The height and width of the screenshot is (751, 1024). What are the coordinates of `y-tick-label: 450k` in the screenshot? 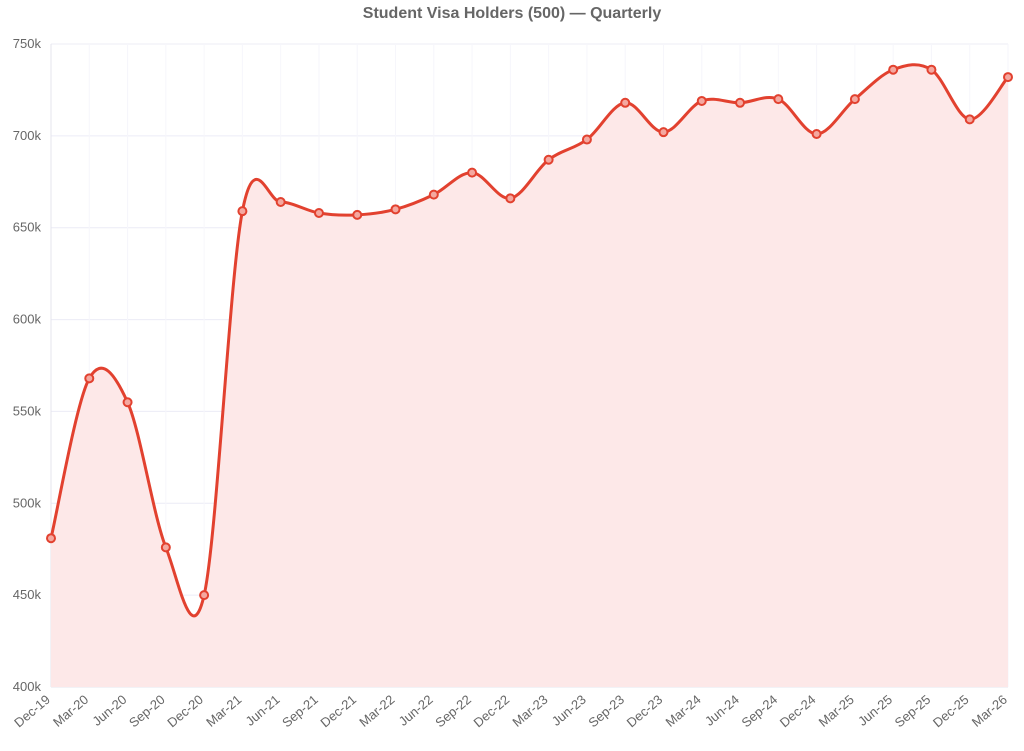 It's located at (27, 594).